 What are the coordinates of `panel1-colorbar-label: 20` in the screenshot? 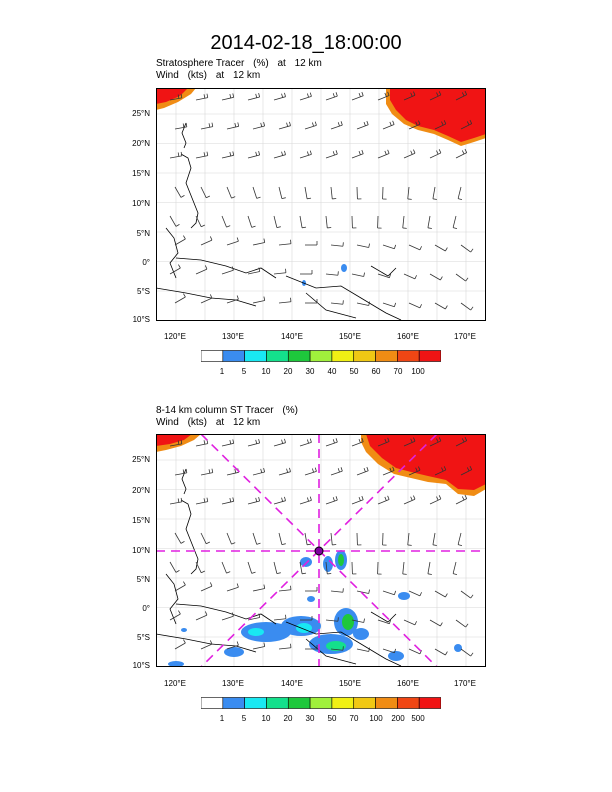 It's located at (288, 371).